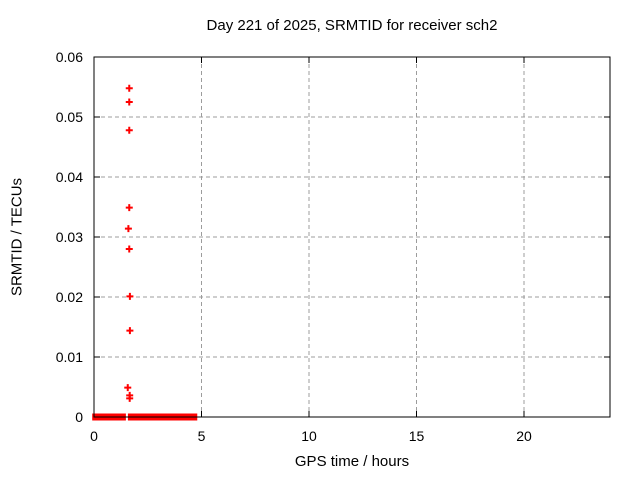 This screenshot has height=480, width=640. What do you see at coordinates (69, 177) in the screenshot?
I see `y-tick-label: 0.04` at bounding box center [69, 177].